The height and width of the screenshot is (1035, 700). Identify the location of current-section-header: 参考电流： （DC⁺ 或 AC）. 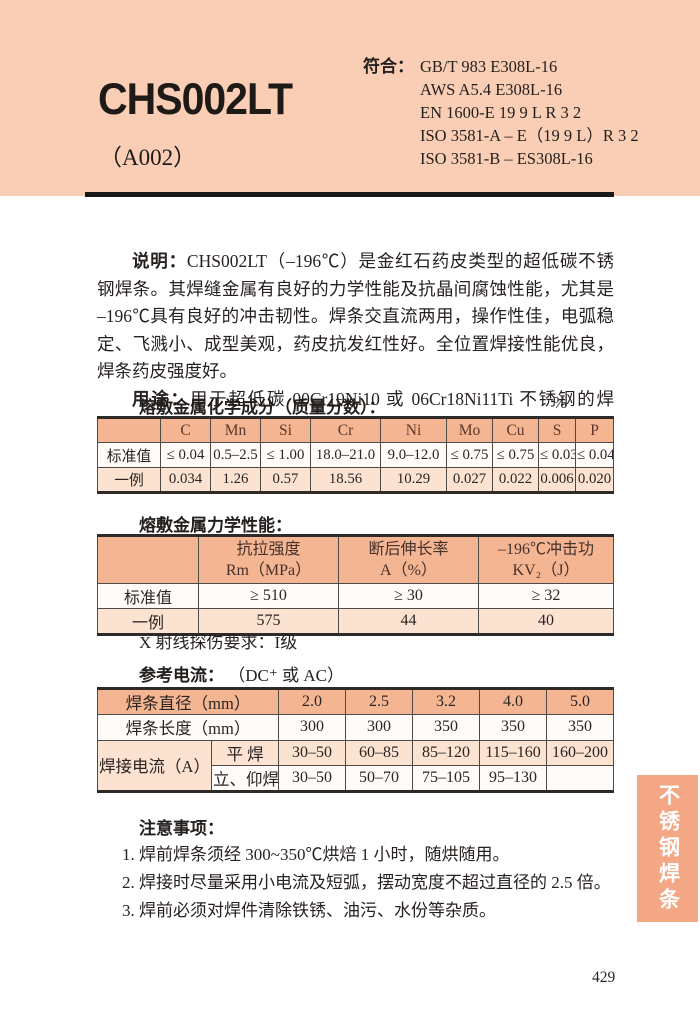
(241, 673).